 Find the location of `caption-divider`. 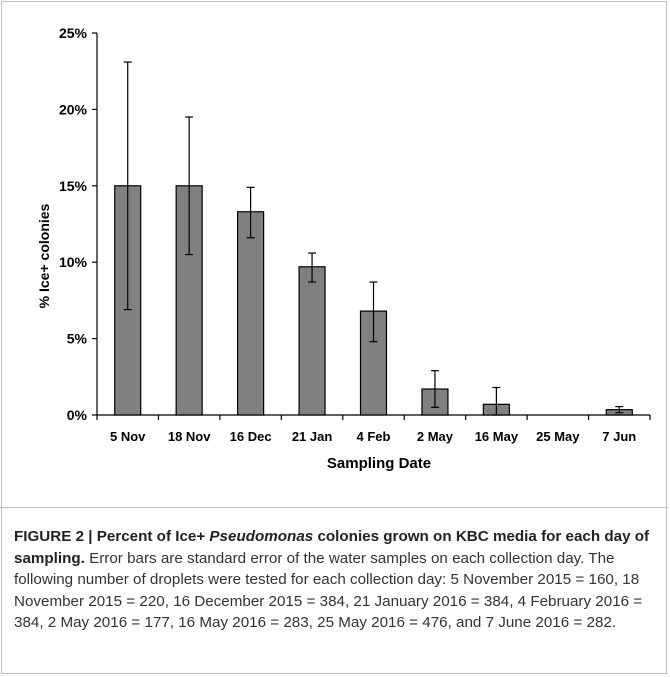

caption-divider is located at coordinates (334, 507).